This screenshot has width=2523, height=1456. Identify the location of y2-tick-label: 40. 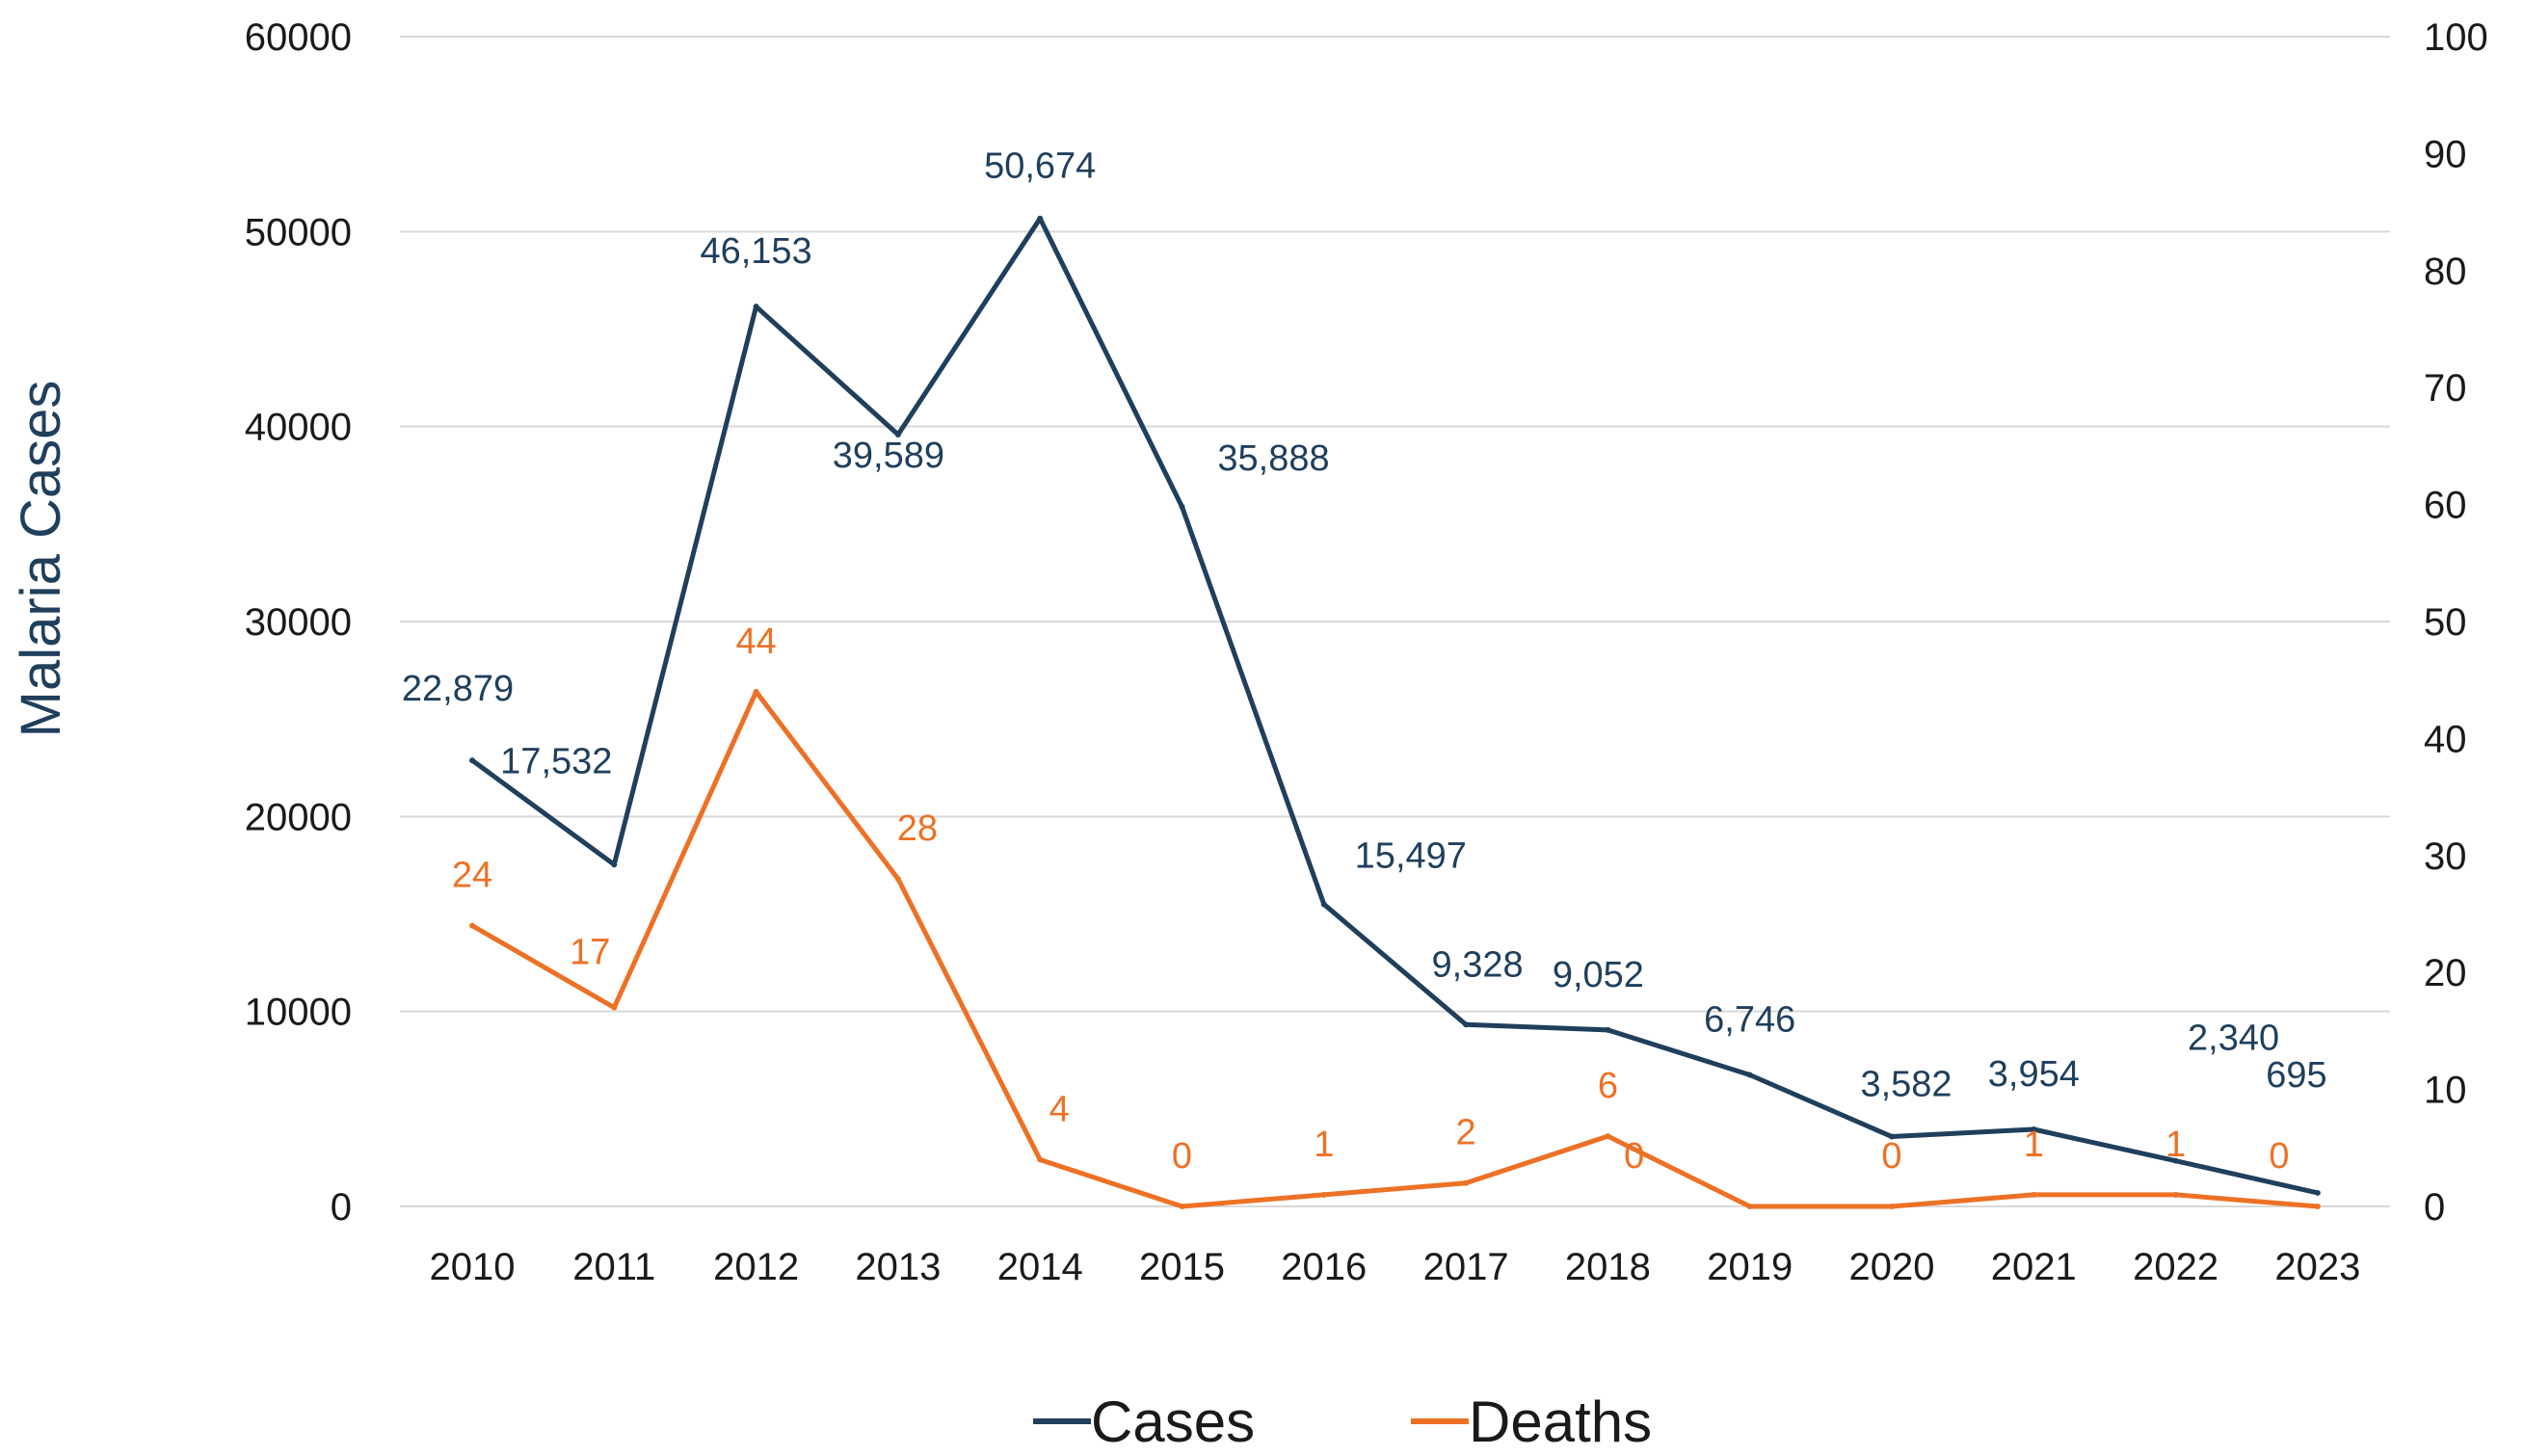
(2446, 739).